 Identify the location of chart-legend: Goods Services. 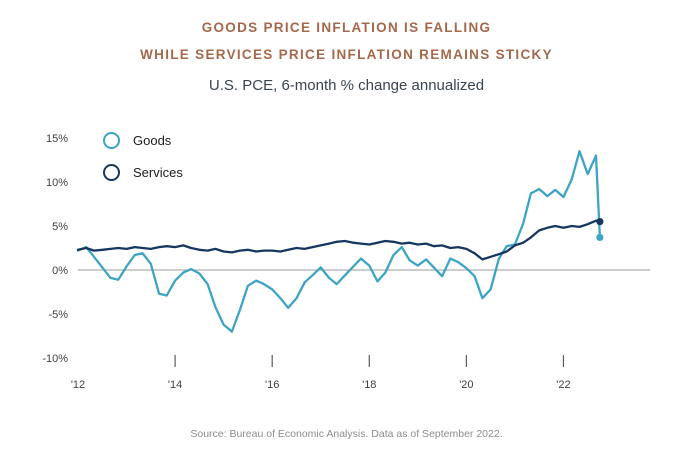
(143, 164).